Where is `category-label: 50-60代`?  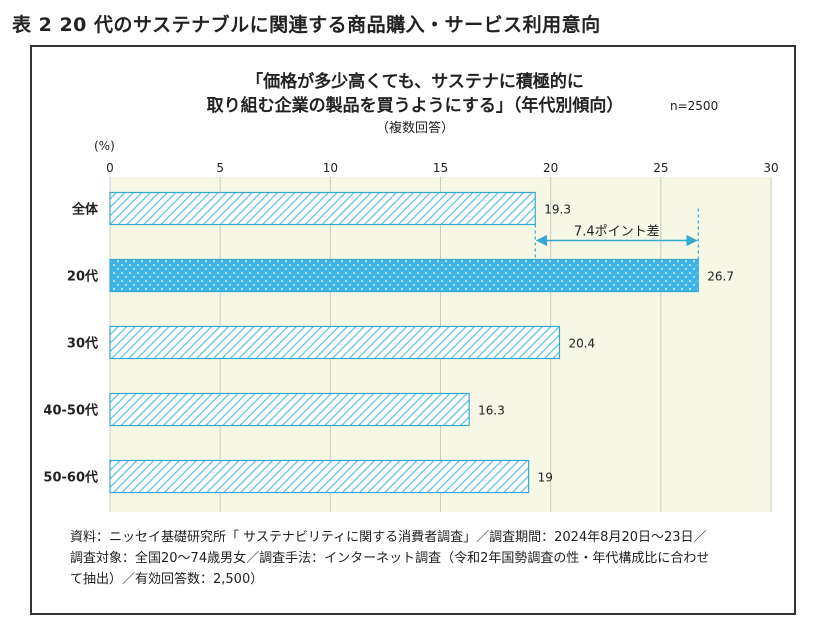 category-label: 50-60代 is located at coordinates (70, 478).